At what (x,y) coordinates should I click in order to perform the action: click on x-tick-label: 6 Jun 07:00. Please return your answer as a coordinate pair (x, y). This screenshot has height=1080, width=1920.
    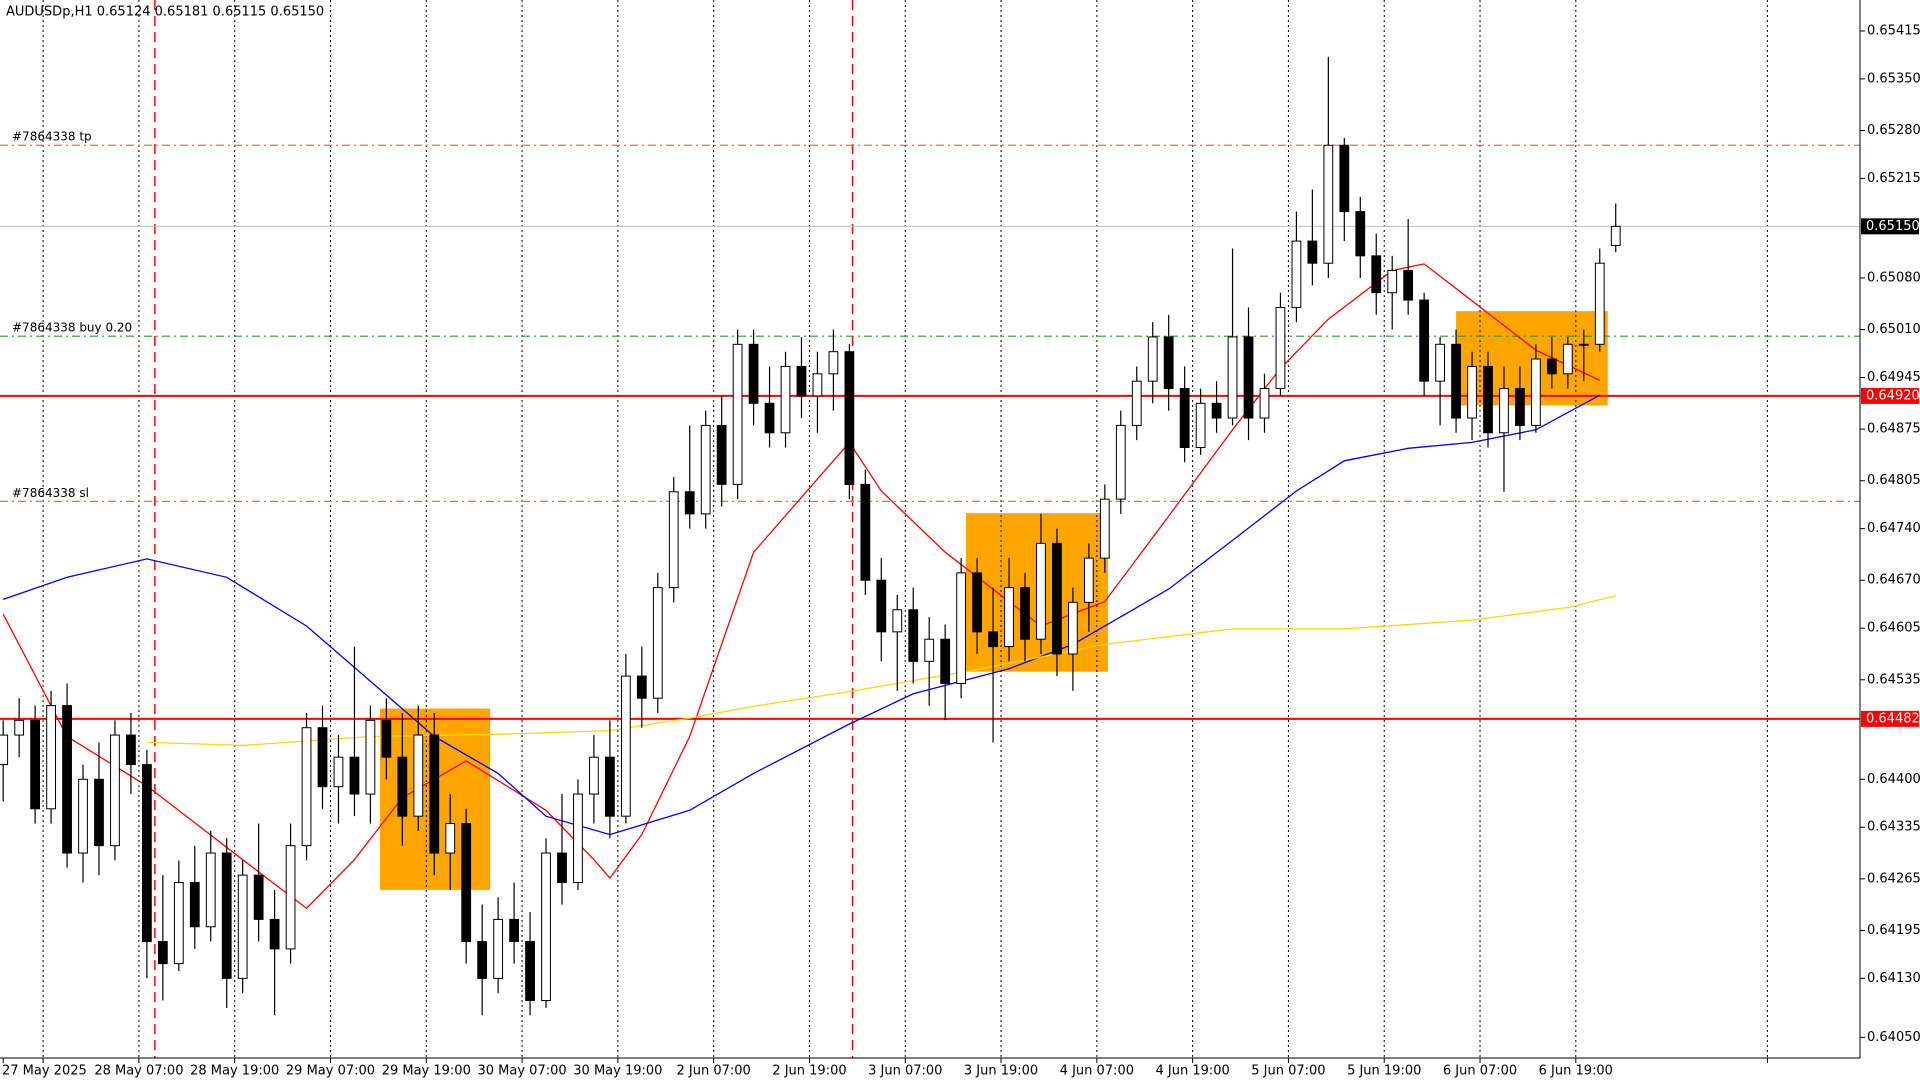
    Looking at the image, I should click on (1480, 1071).